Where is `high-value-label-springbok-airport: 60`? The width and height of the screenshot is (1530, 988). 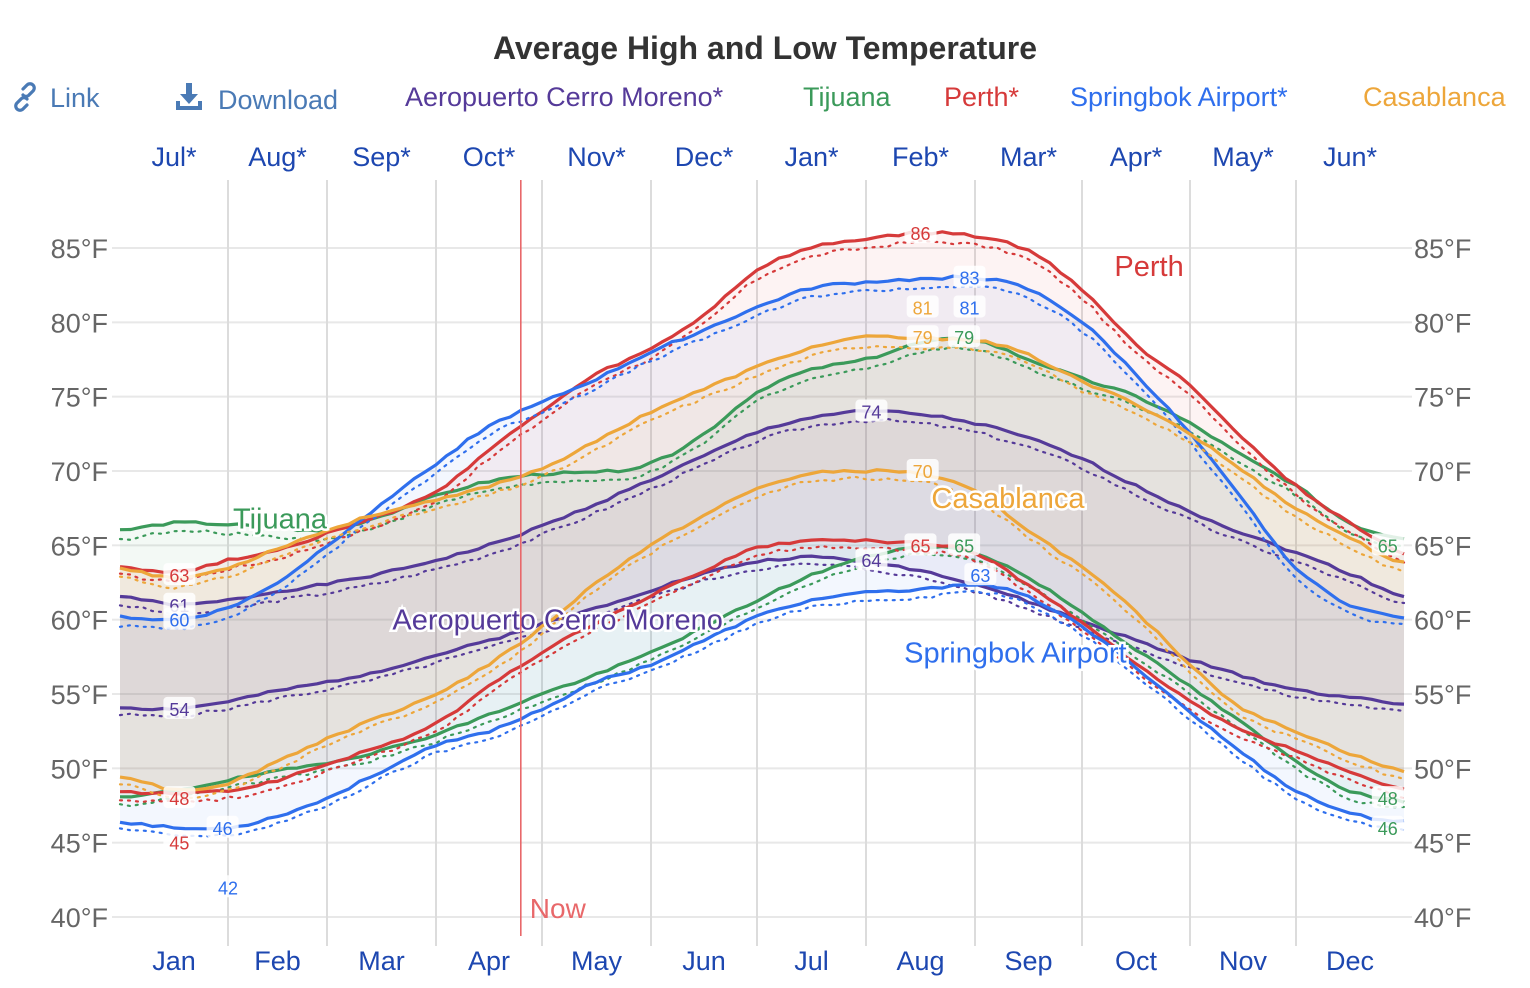
high-value-label-springbok-airport: 60 is located at coordinates (179, 621).